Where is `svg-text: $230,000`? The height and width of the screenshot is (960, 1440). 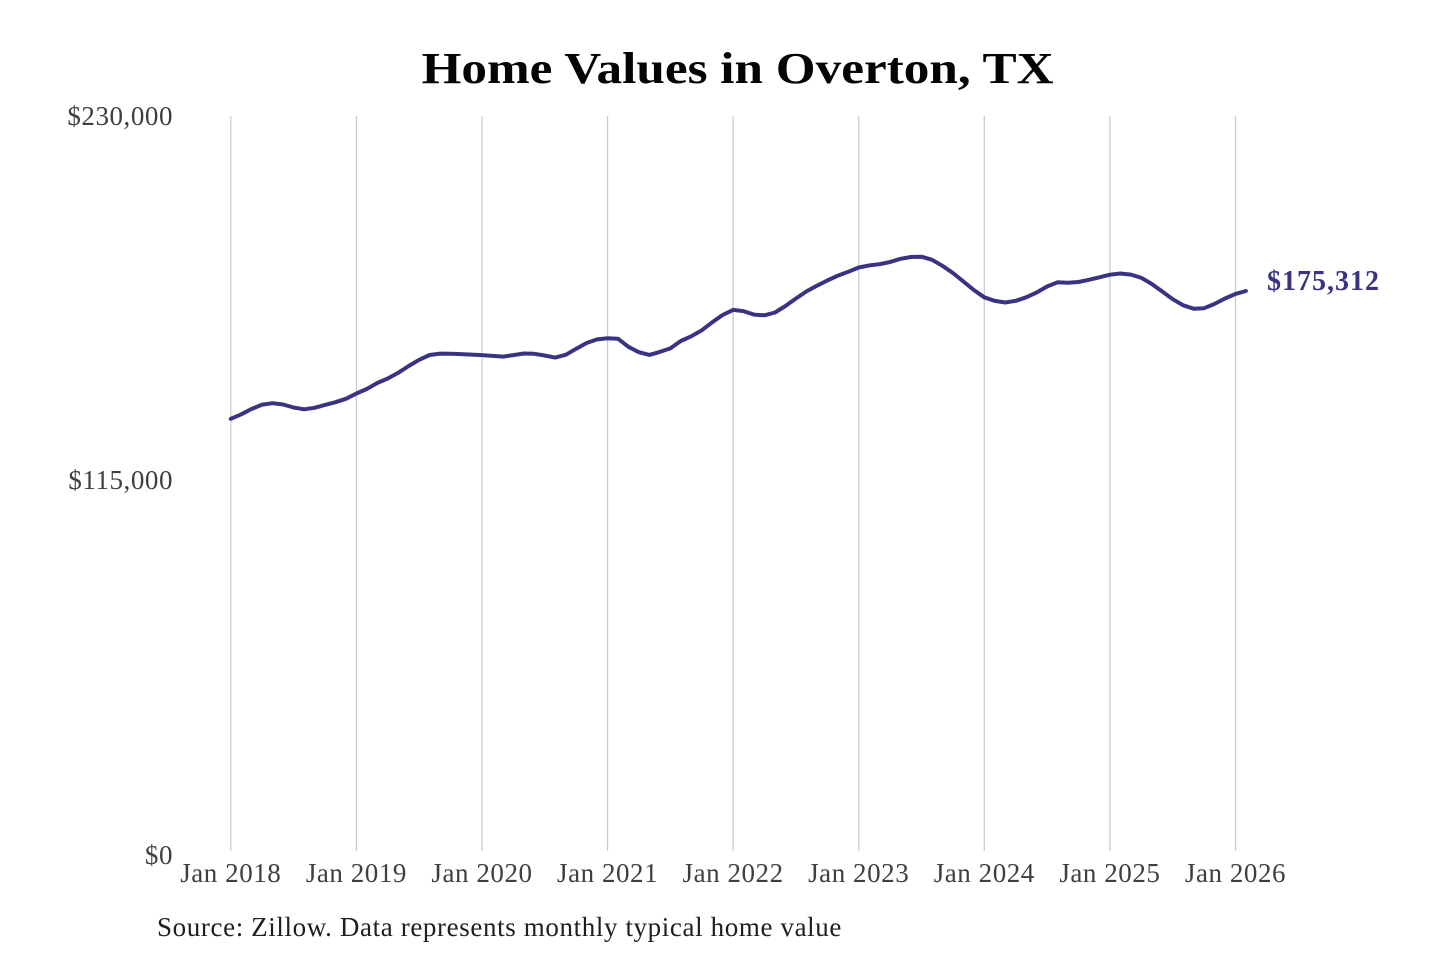 svg-text: $230,000 is located at coordinates (120, 116).